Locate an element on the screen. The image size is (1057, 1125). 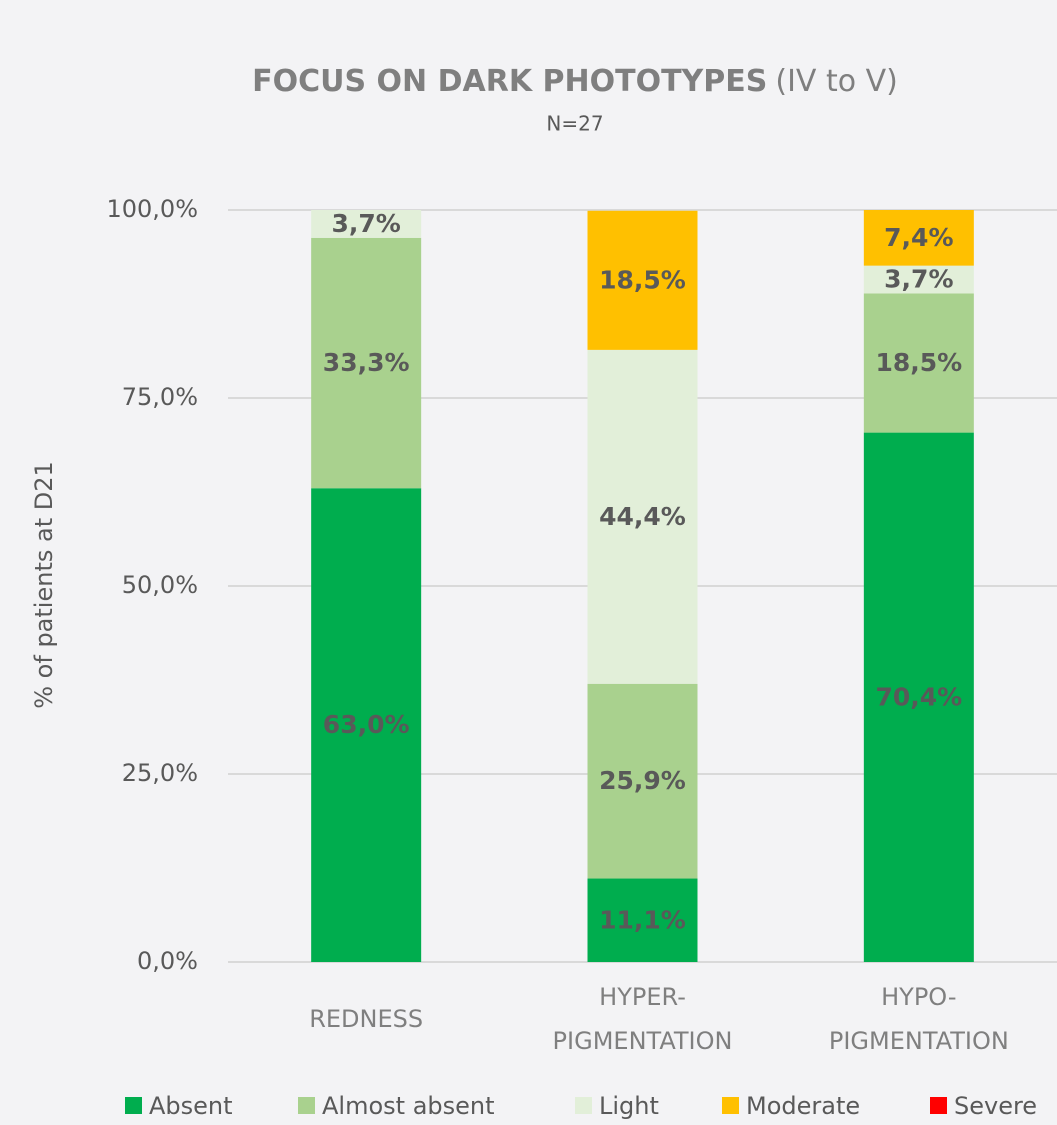
data-label: 70,4% is located at coordinates (918, 696).